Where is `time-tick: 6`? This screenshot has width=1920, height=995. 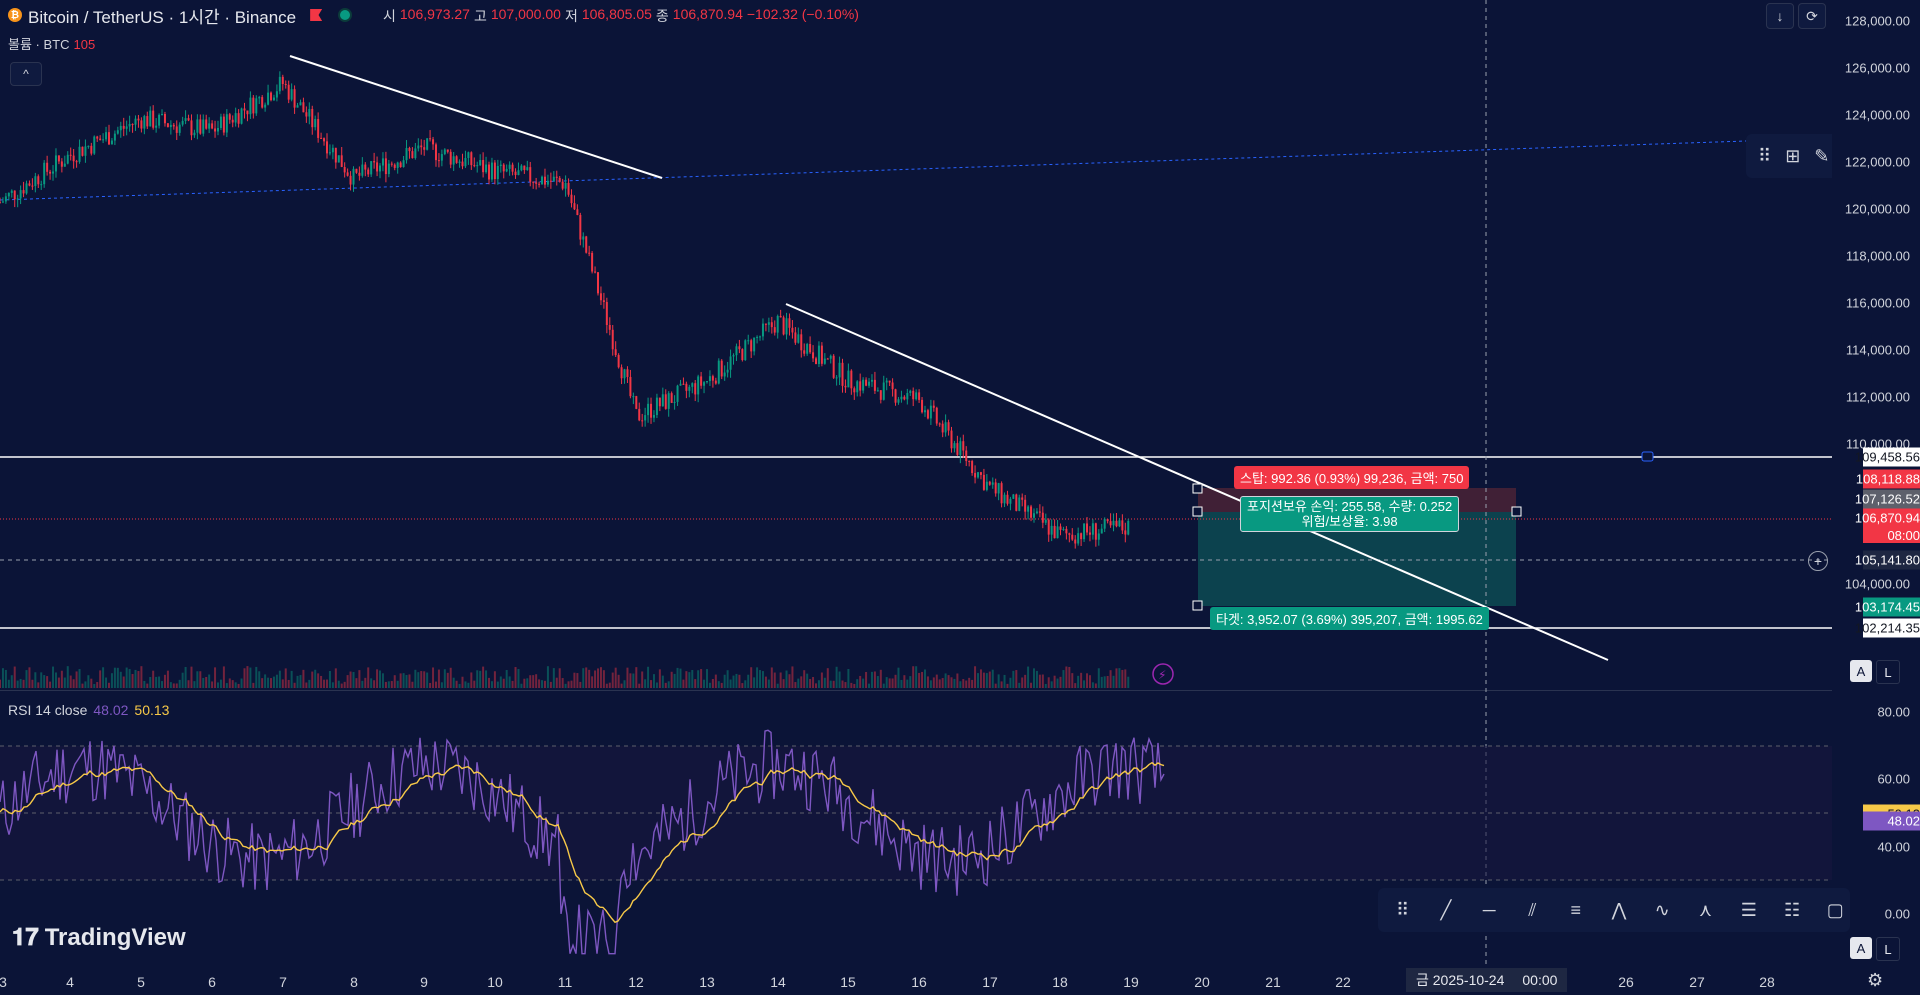
time-tick: 6 is located at coordinates (212, 982).